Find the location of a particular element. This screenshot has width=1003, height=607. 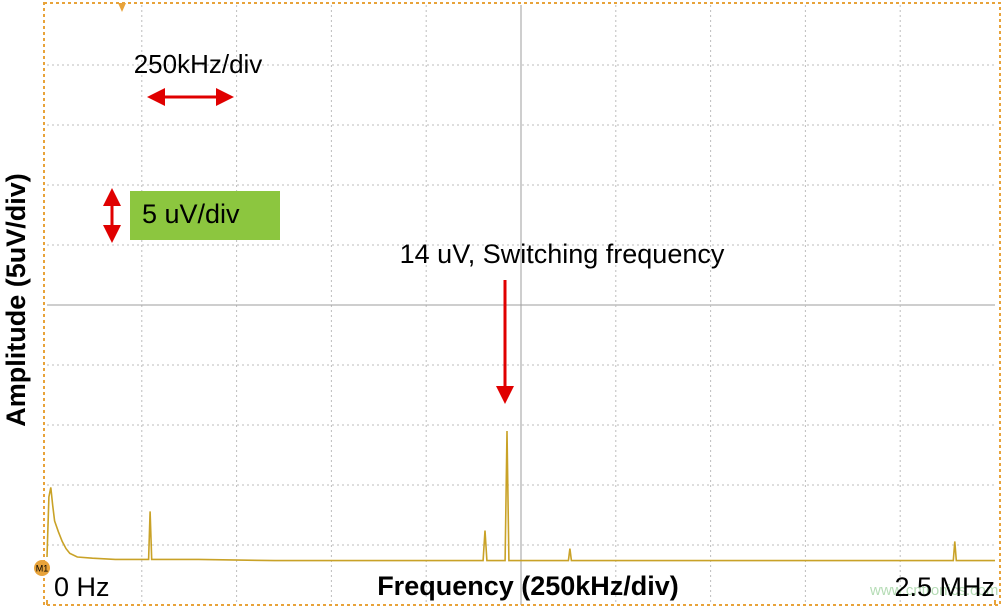

amp-scale-box is located at coordinates (205, 215).